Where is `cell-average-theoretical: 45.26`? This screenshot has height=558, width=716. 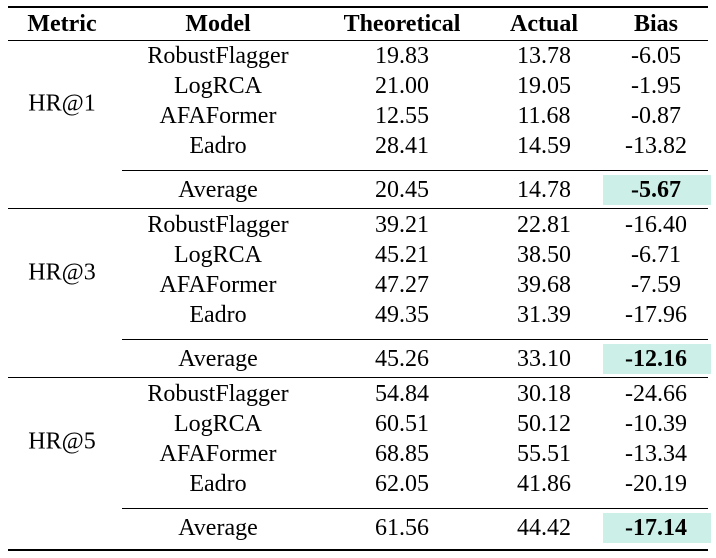
cell-average-theoretical: 45.26 is located at coordinates (402, 359).